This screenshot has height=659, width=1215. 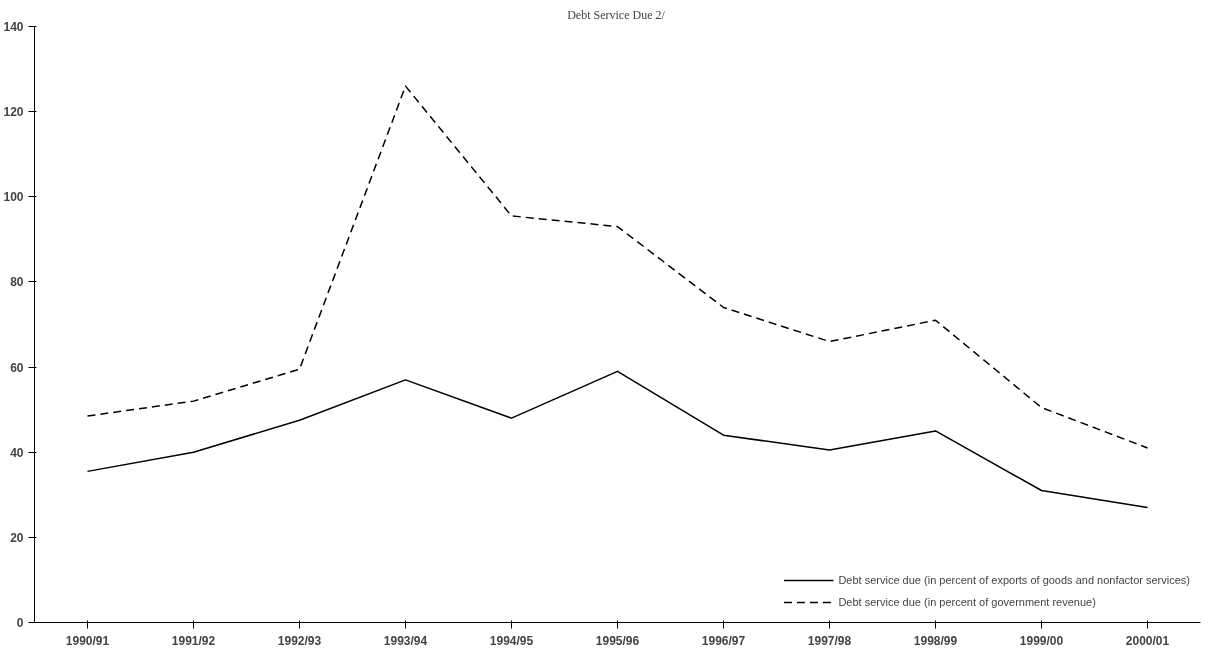 I want to click on x-tick-label: 1998/99, so click(x=935, y=640).